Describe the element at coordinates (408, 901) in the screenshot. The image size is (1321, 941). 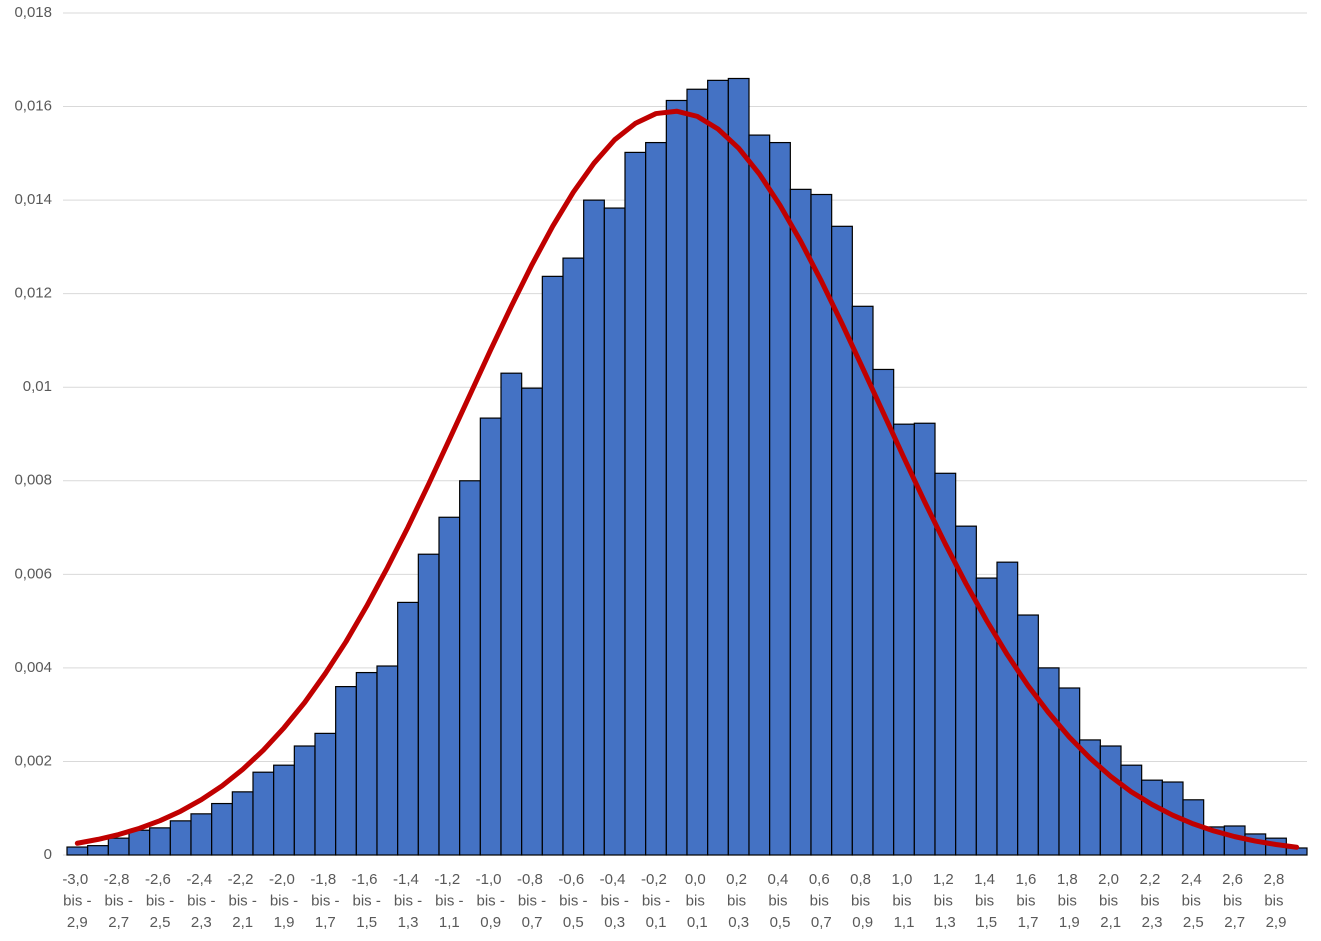
I see `x-tick-label: -1,4 bis -1,3` at that location.